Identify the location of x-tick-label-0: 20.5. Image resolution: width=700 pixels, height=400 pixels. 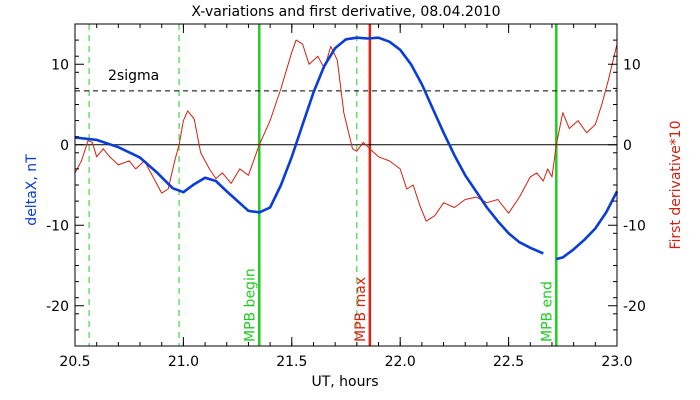
(74, 362).